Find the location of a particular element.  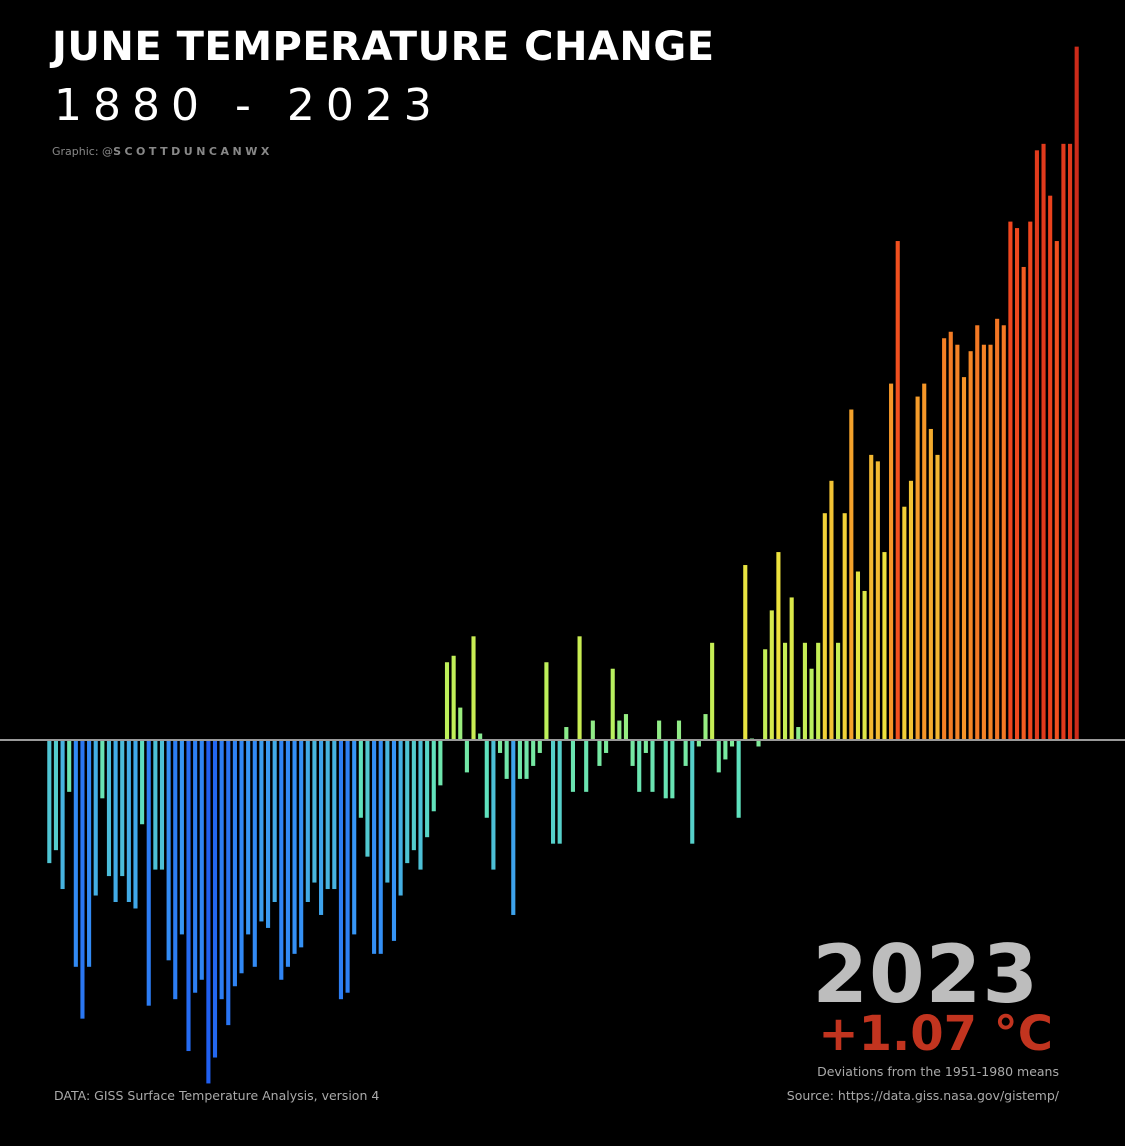

bar-1977 is located at coordinates (692, 792).